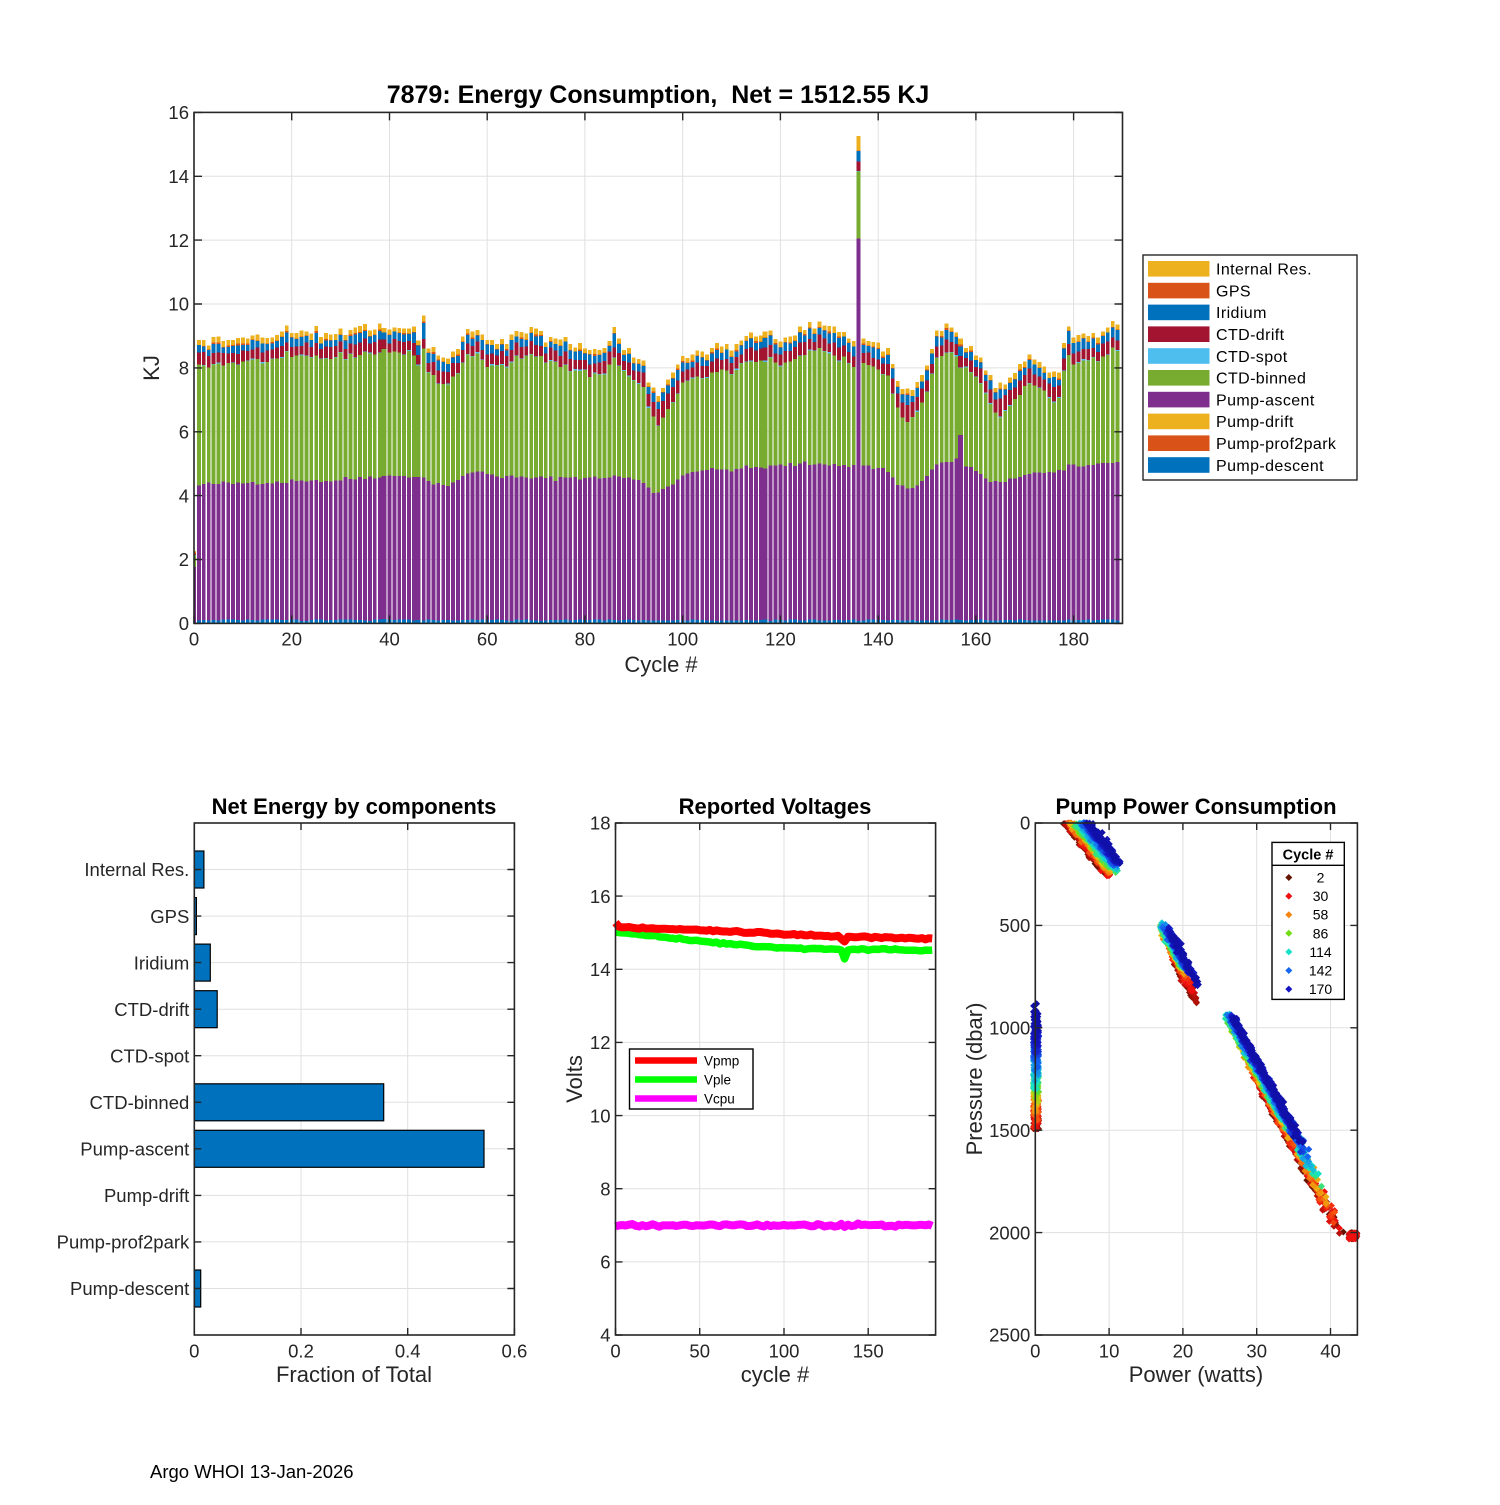  What do you see at coordinates (1321, 971) in the screenshot?
I see `svg-text: 142` at bounding box center [1321, 971].